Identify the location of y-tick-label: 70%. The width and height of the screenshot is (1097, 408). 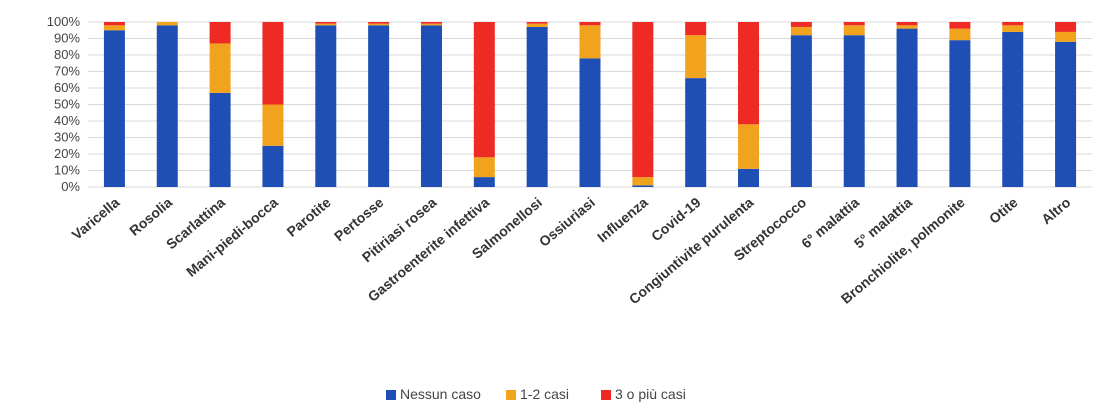
(67, 71).